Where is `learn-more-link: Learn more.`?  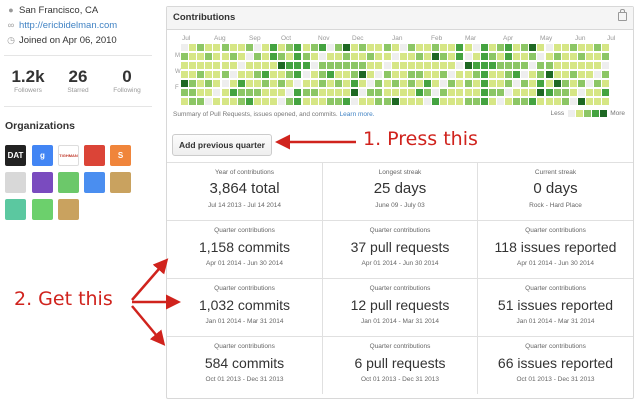
learn-more-link: Learn more. is located at coordinates (357, 114).